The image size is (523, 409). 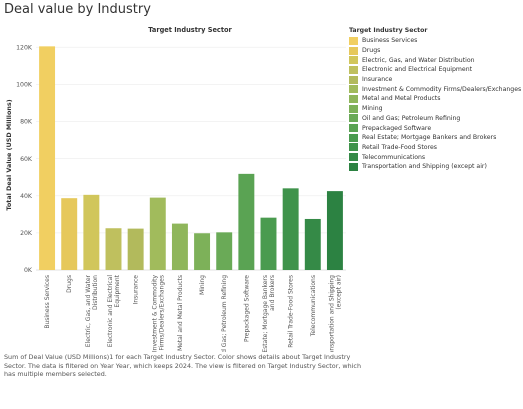 I want to click on x-tick-label: Prepackaged Software, so click(x=246, y=308).